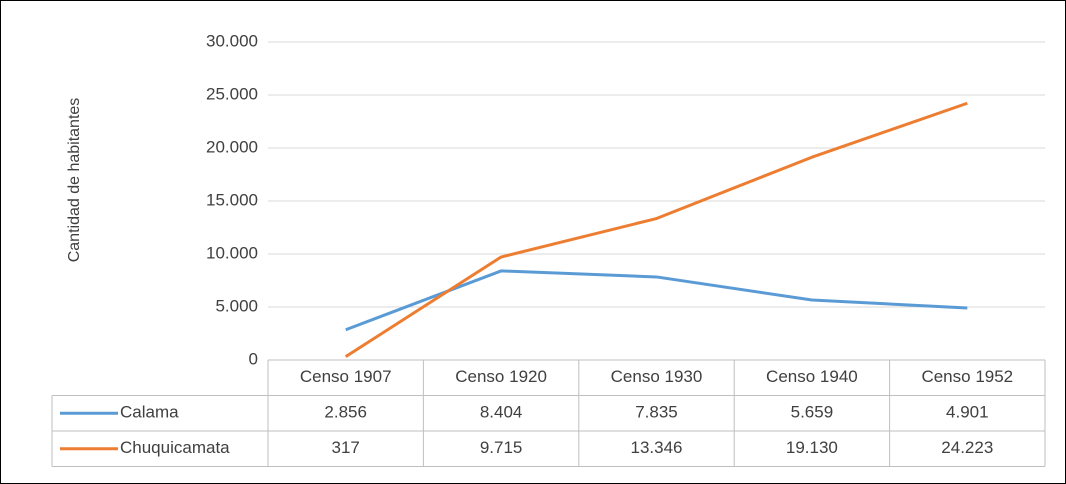 This screenshot has height=484, width=1066. What do you see at coordinates (232, 93) in the screenshot?
I see `y-tick-label: 25.000` at bounding box center [232, 93].